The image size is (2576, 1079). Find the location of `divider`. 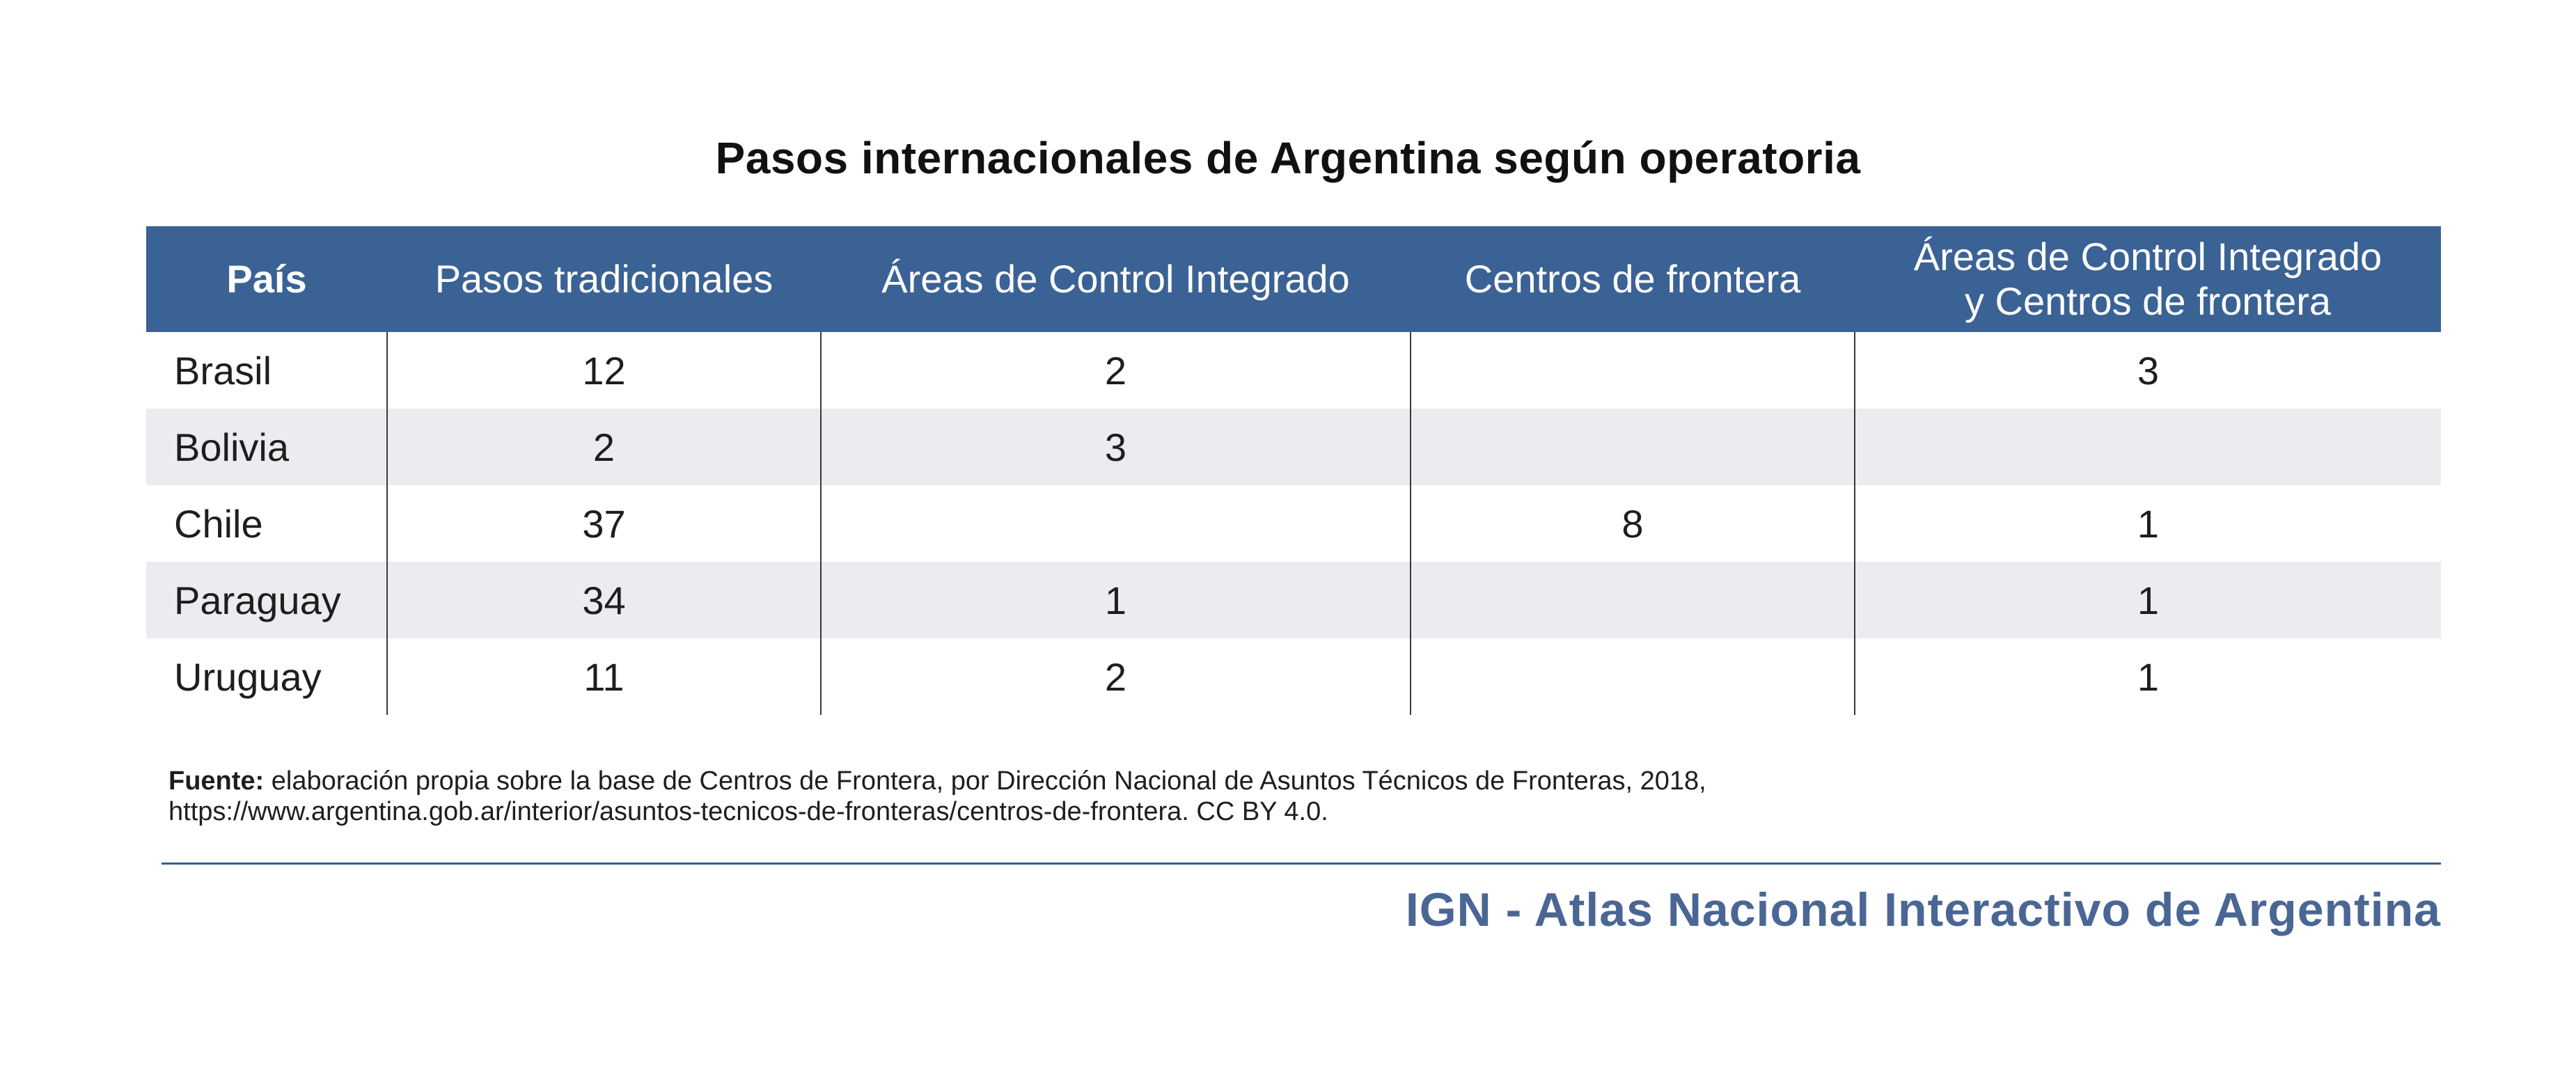

divider is located at coordinates (1301, 864).